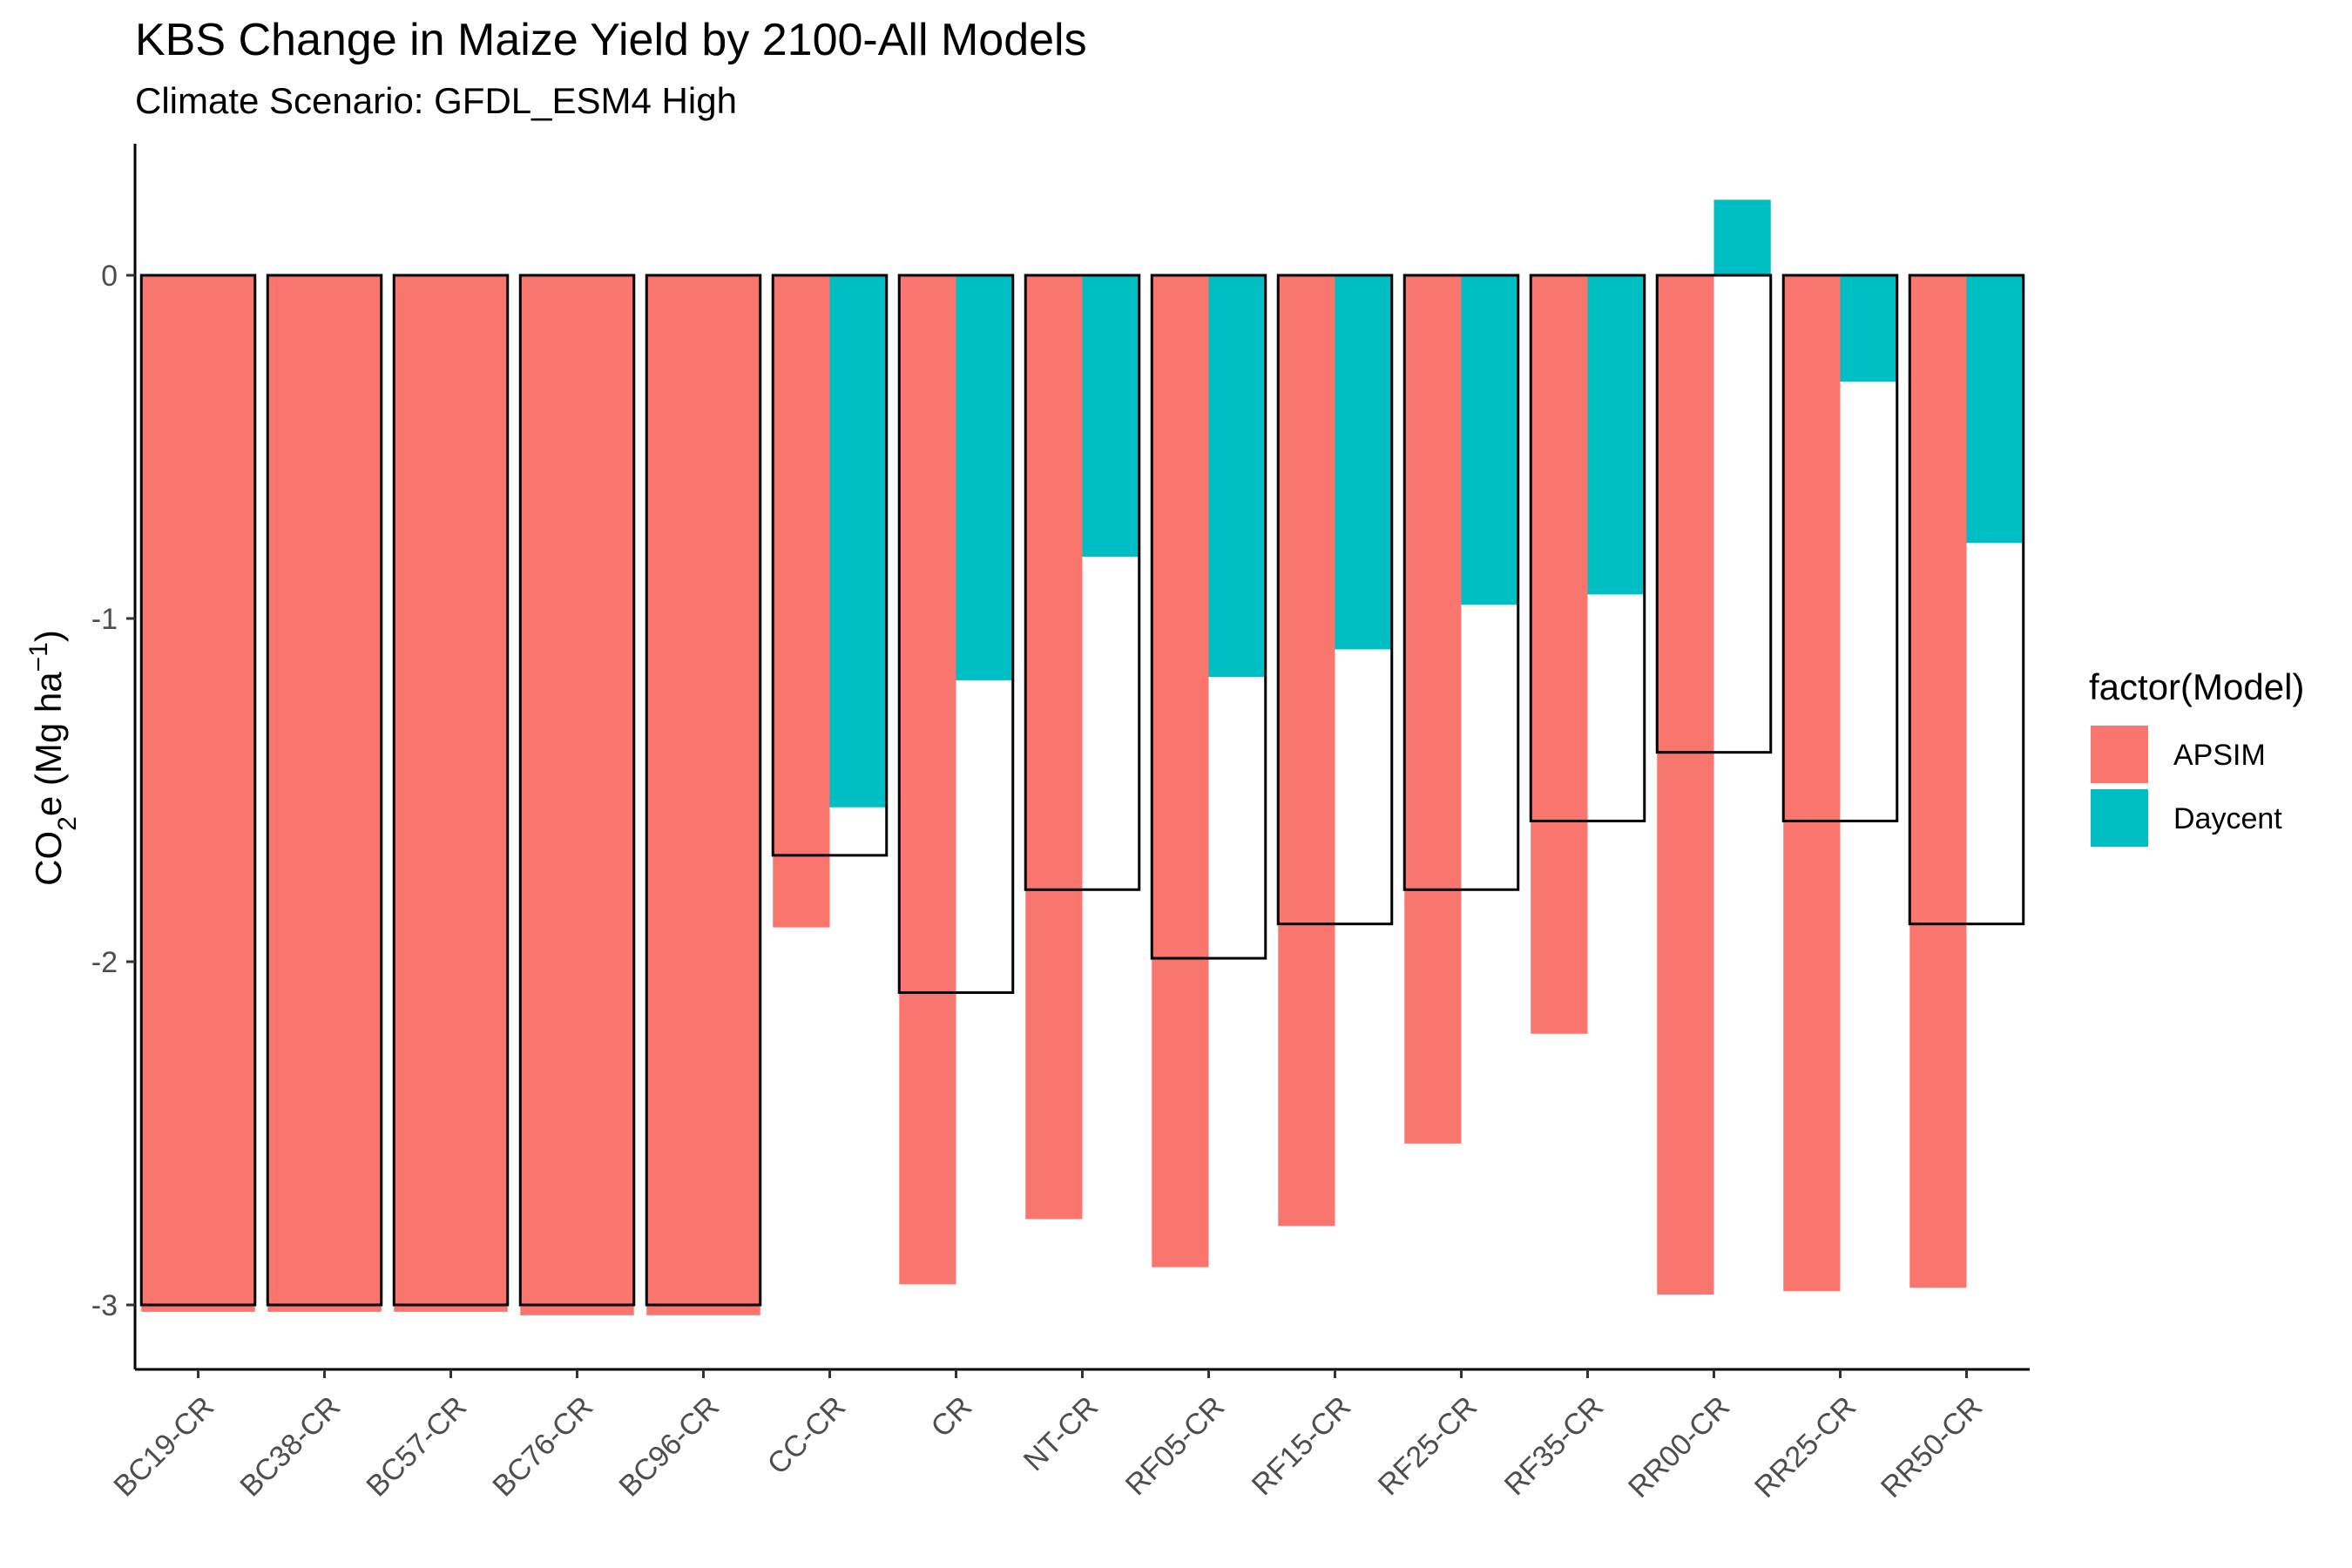 The width and height of the screenshot is (2352, 1568). I want to click on x-tick-label: RF15-CR, so click(1301, 1446).